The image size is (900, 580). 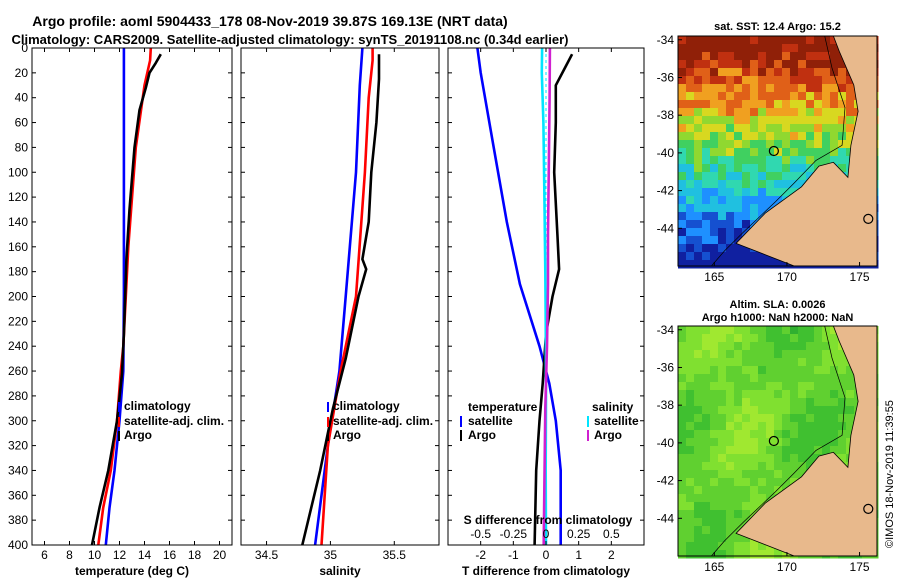 What do you see at coordinates (22, 147) in the screenshot?
I see `y-tick-label: 80` at bounding box center [22, 147].